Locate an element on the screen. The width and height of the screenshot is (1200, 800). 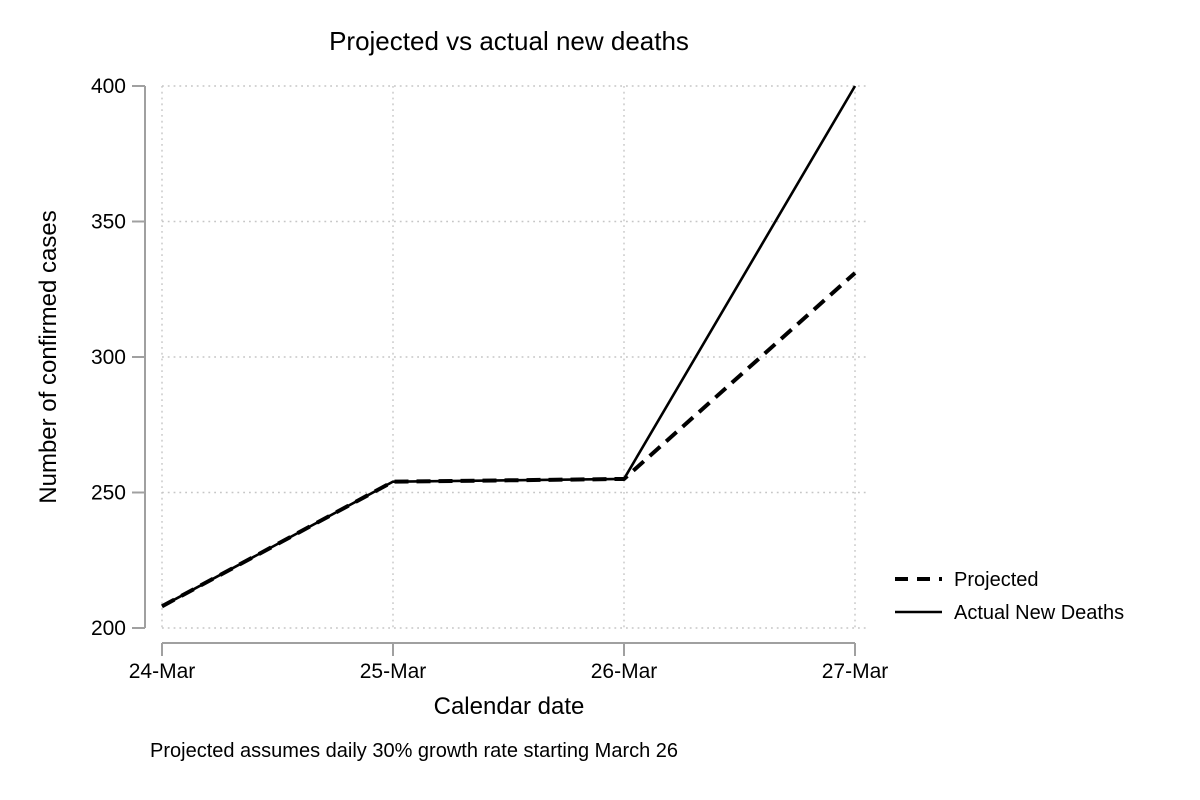
legend-label-projected: Projected is located at coordinates (996, 580).